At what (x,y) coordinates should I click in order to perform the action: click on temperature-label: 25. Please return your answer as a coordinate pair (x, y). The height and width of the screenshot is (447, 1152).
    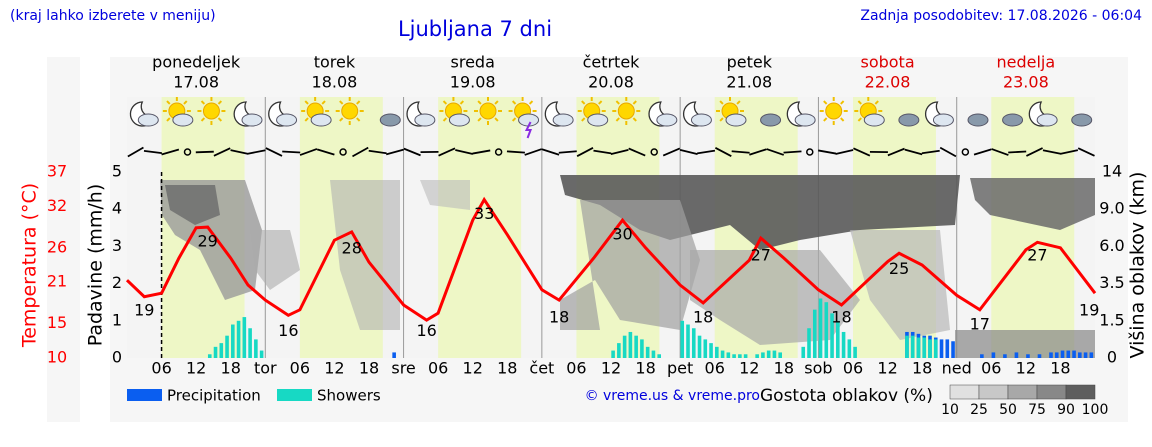
    Looking at the image, I should click on (899, 268).